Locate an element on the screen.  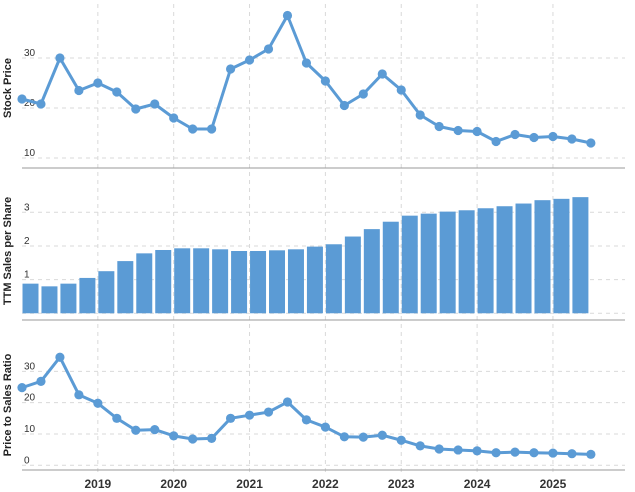
x-tick-label: 2019 is located at coordinates (97, 484).